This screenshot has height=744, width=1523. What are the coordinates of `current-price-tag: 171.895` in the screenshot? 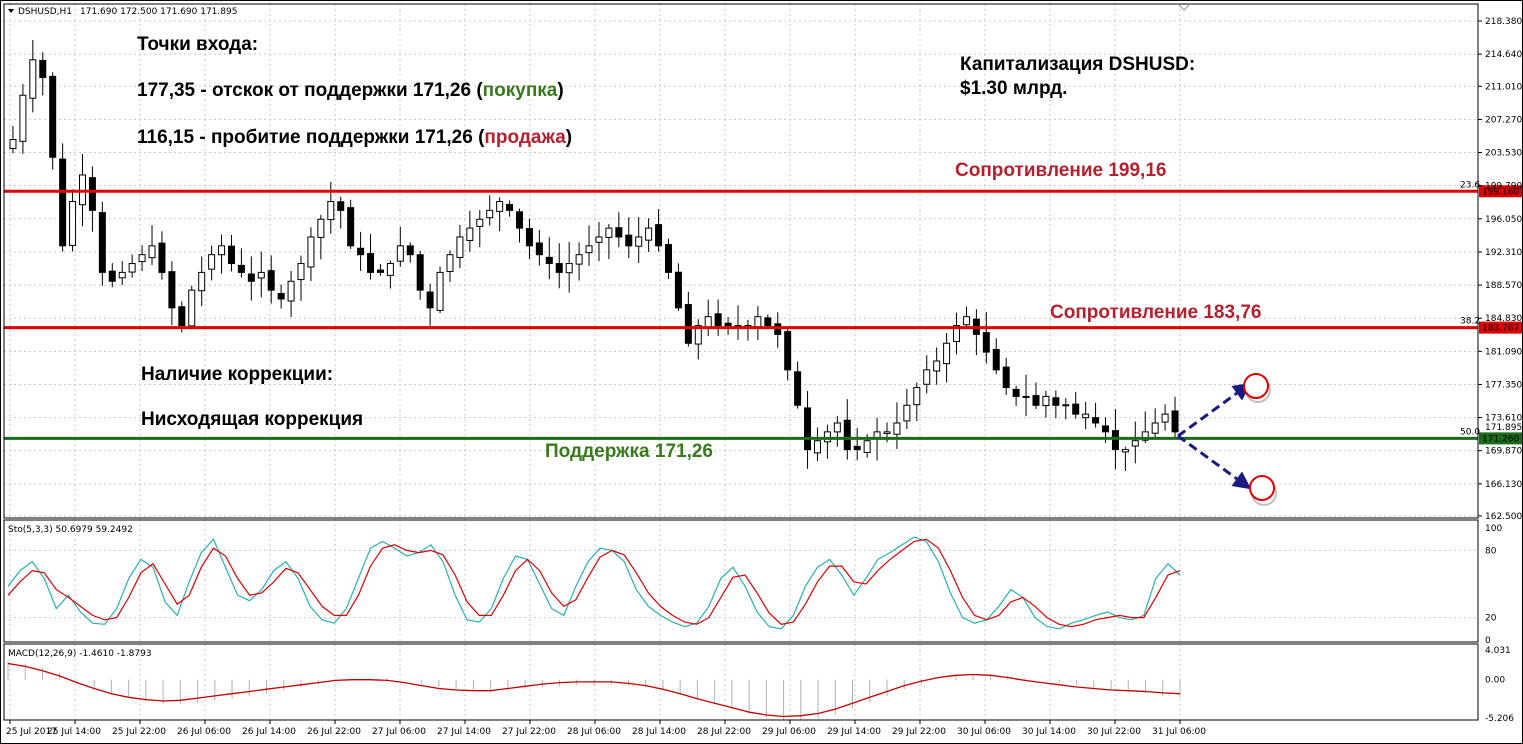 It's located at (1503, 428).